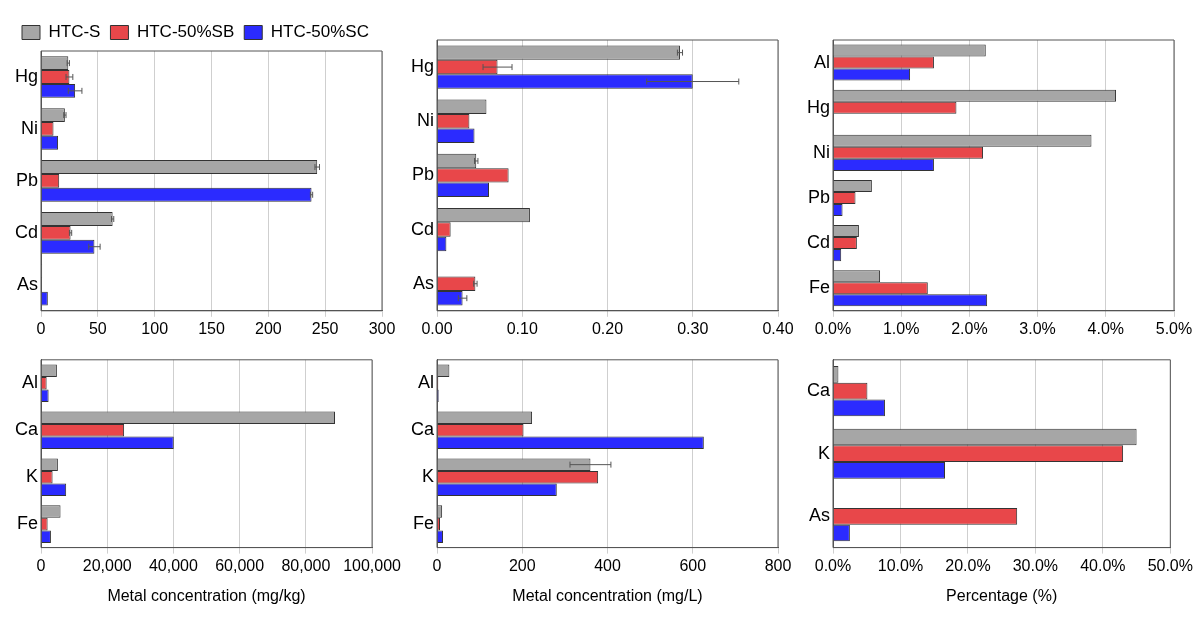  I want to click on x-axis-title: Metal concentration (mg/kg), so click(206, 595).